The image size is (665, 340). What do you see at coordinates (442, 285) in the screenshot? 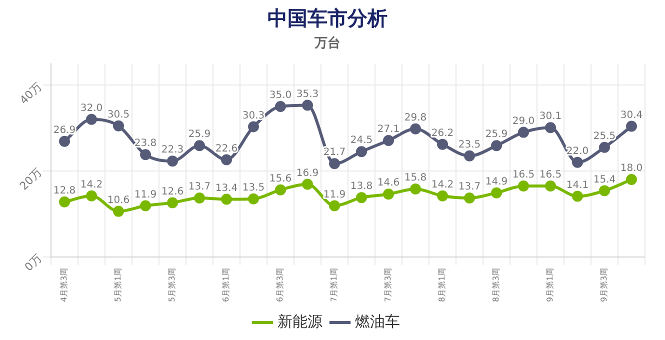
I see `x-tick-label: 8月第1周` at bounding box center [442, 285].